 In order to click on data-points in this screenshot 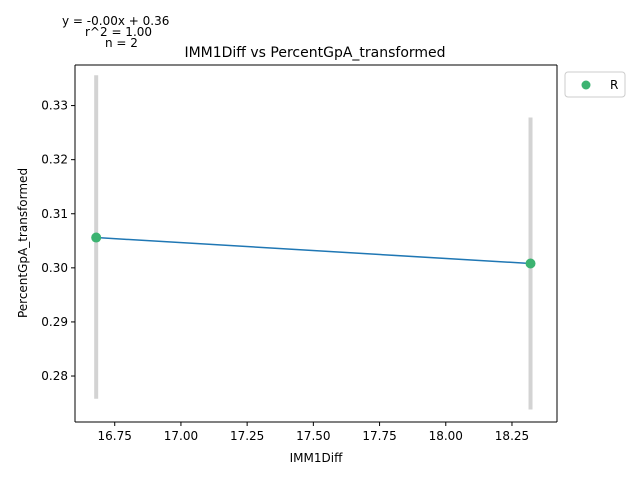, I will do `click(313, 250)`.